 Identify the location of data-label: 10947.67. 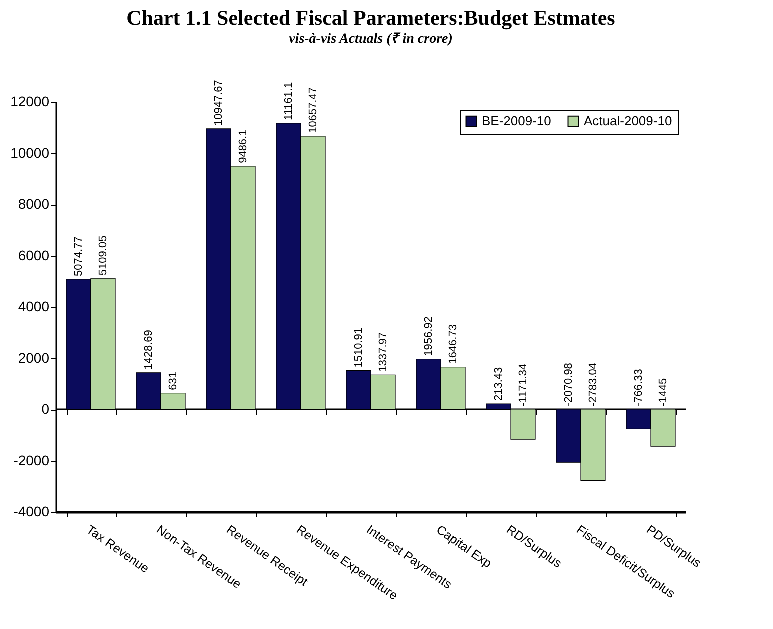
(218, 103).